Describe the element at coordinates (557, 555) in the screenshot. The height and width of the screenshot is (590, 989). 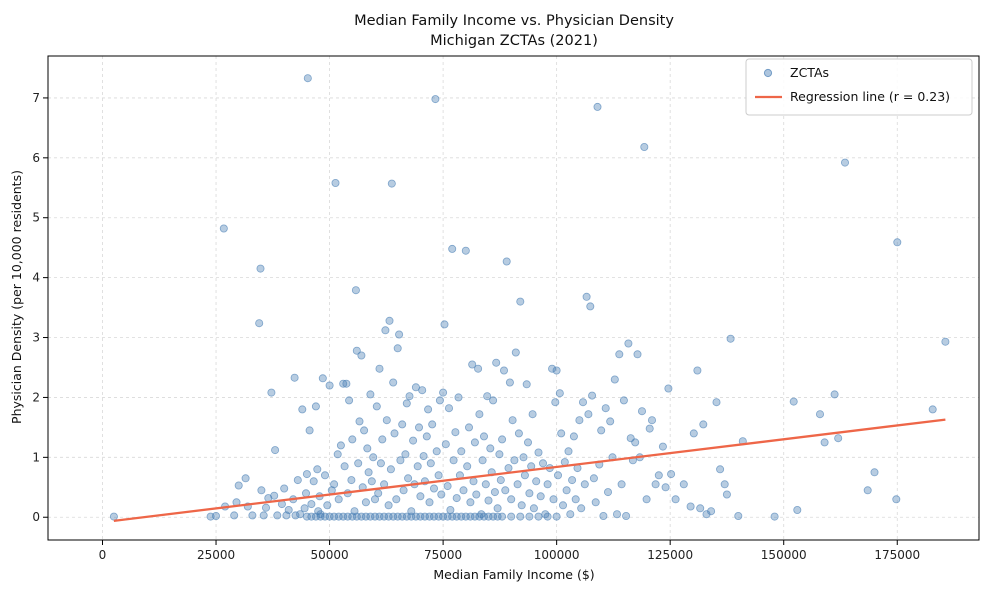
I see `x-tick-label: 100000` at that location.